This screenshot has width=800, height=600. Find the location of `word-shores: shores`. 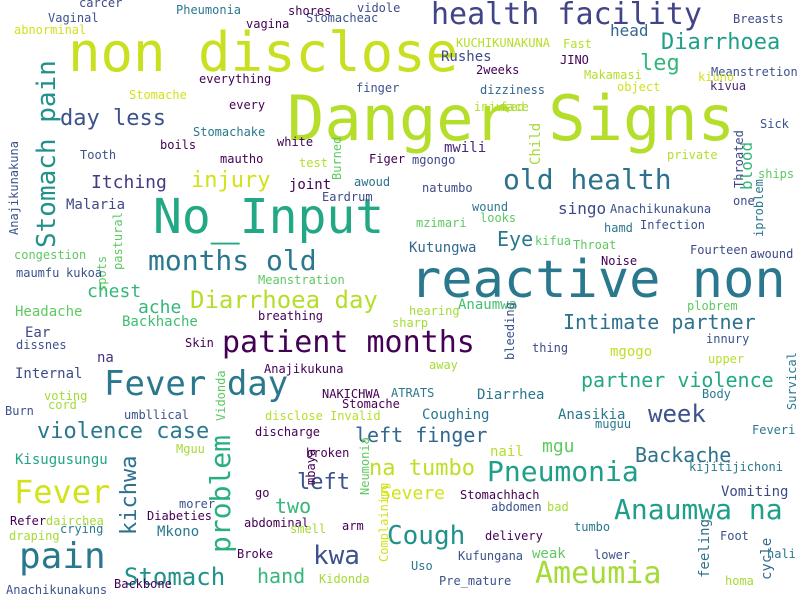

word-shores: shores is located at coordinates (310, 11).